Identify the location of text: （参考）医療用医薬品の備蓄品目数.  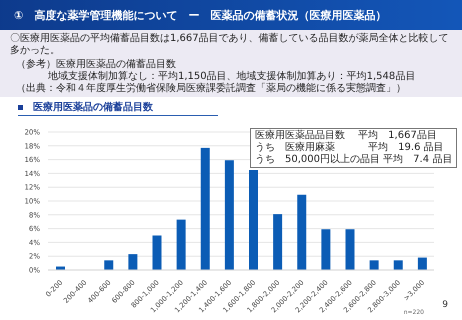
(96, 64).